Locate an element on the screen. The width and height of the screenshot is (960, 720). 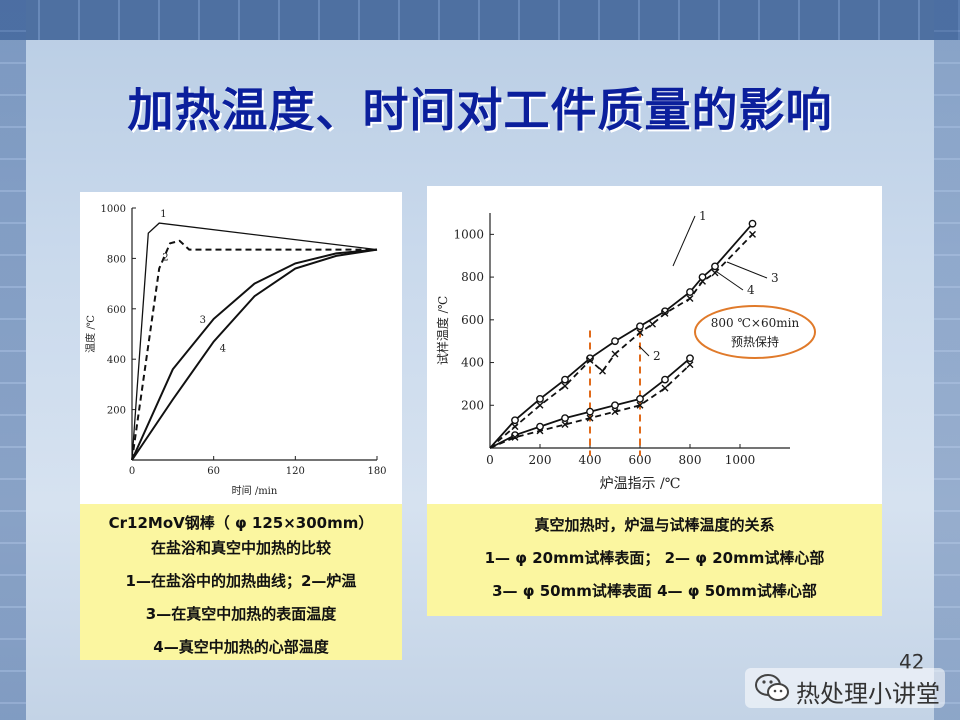
wechat-icon is located at coordinates (772, 687).